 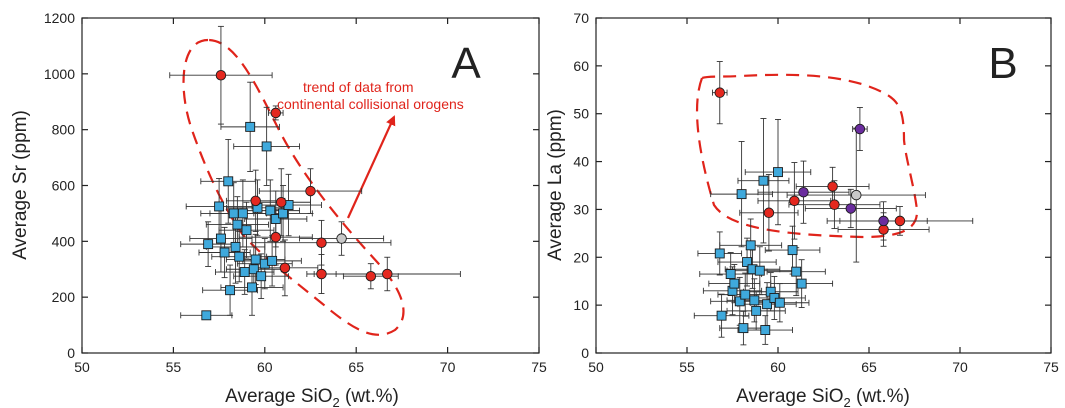 I want to click on panel-a-y-tick-label: 1200, so click(x=59, y=18).